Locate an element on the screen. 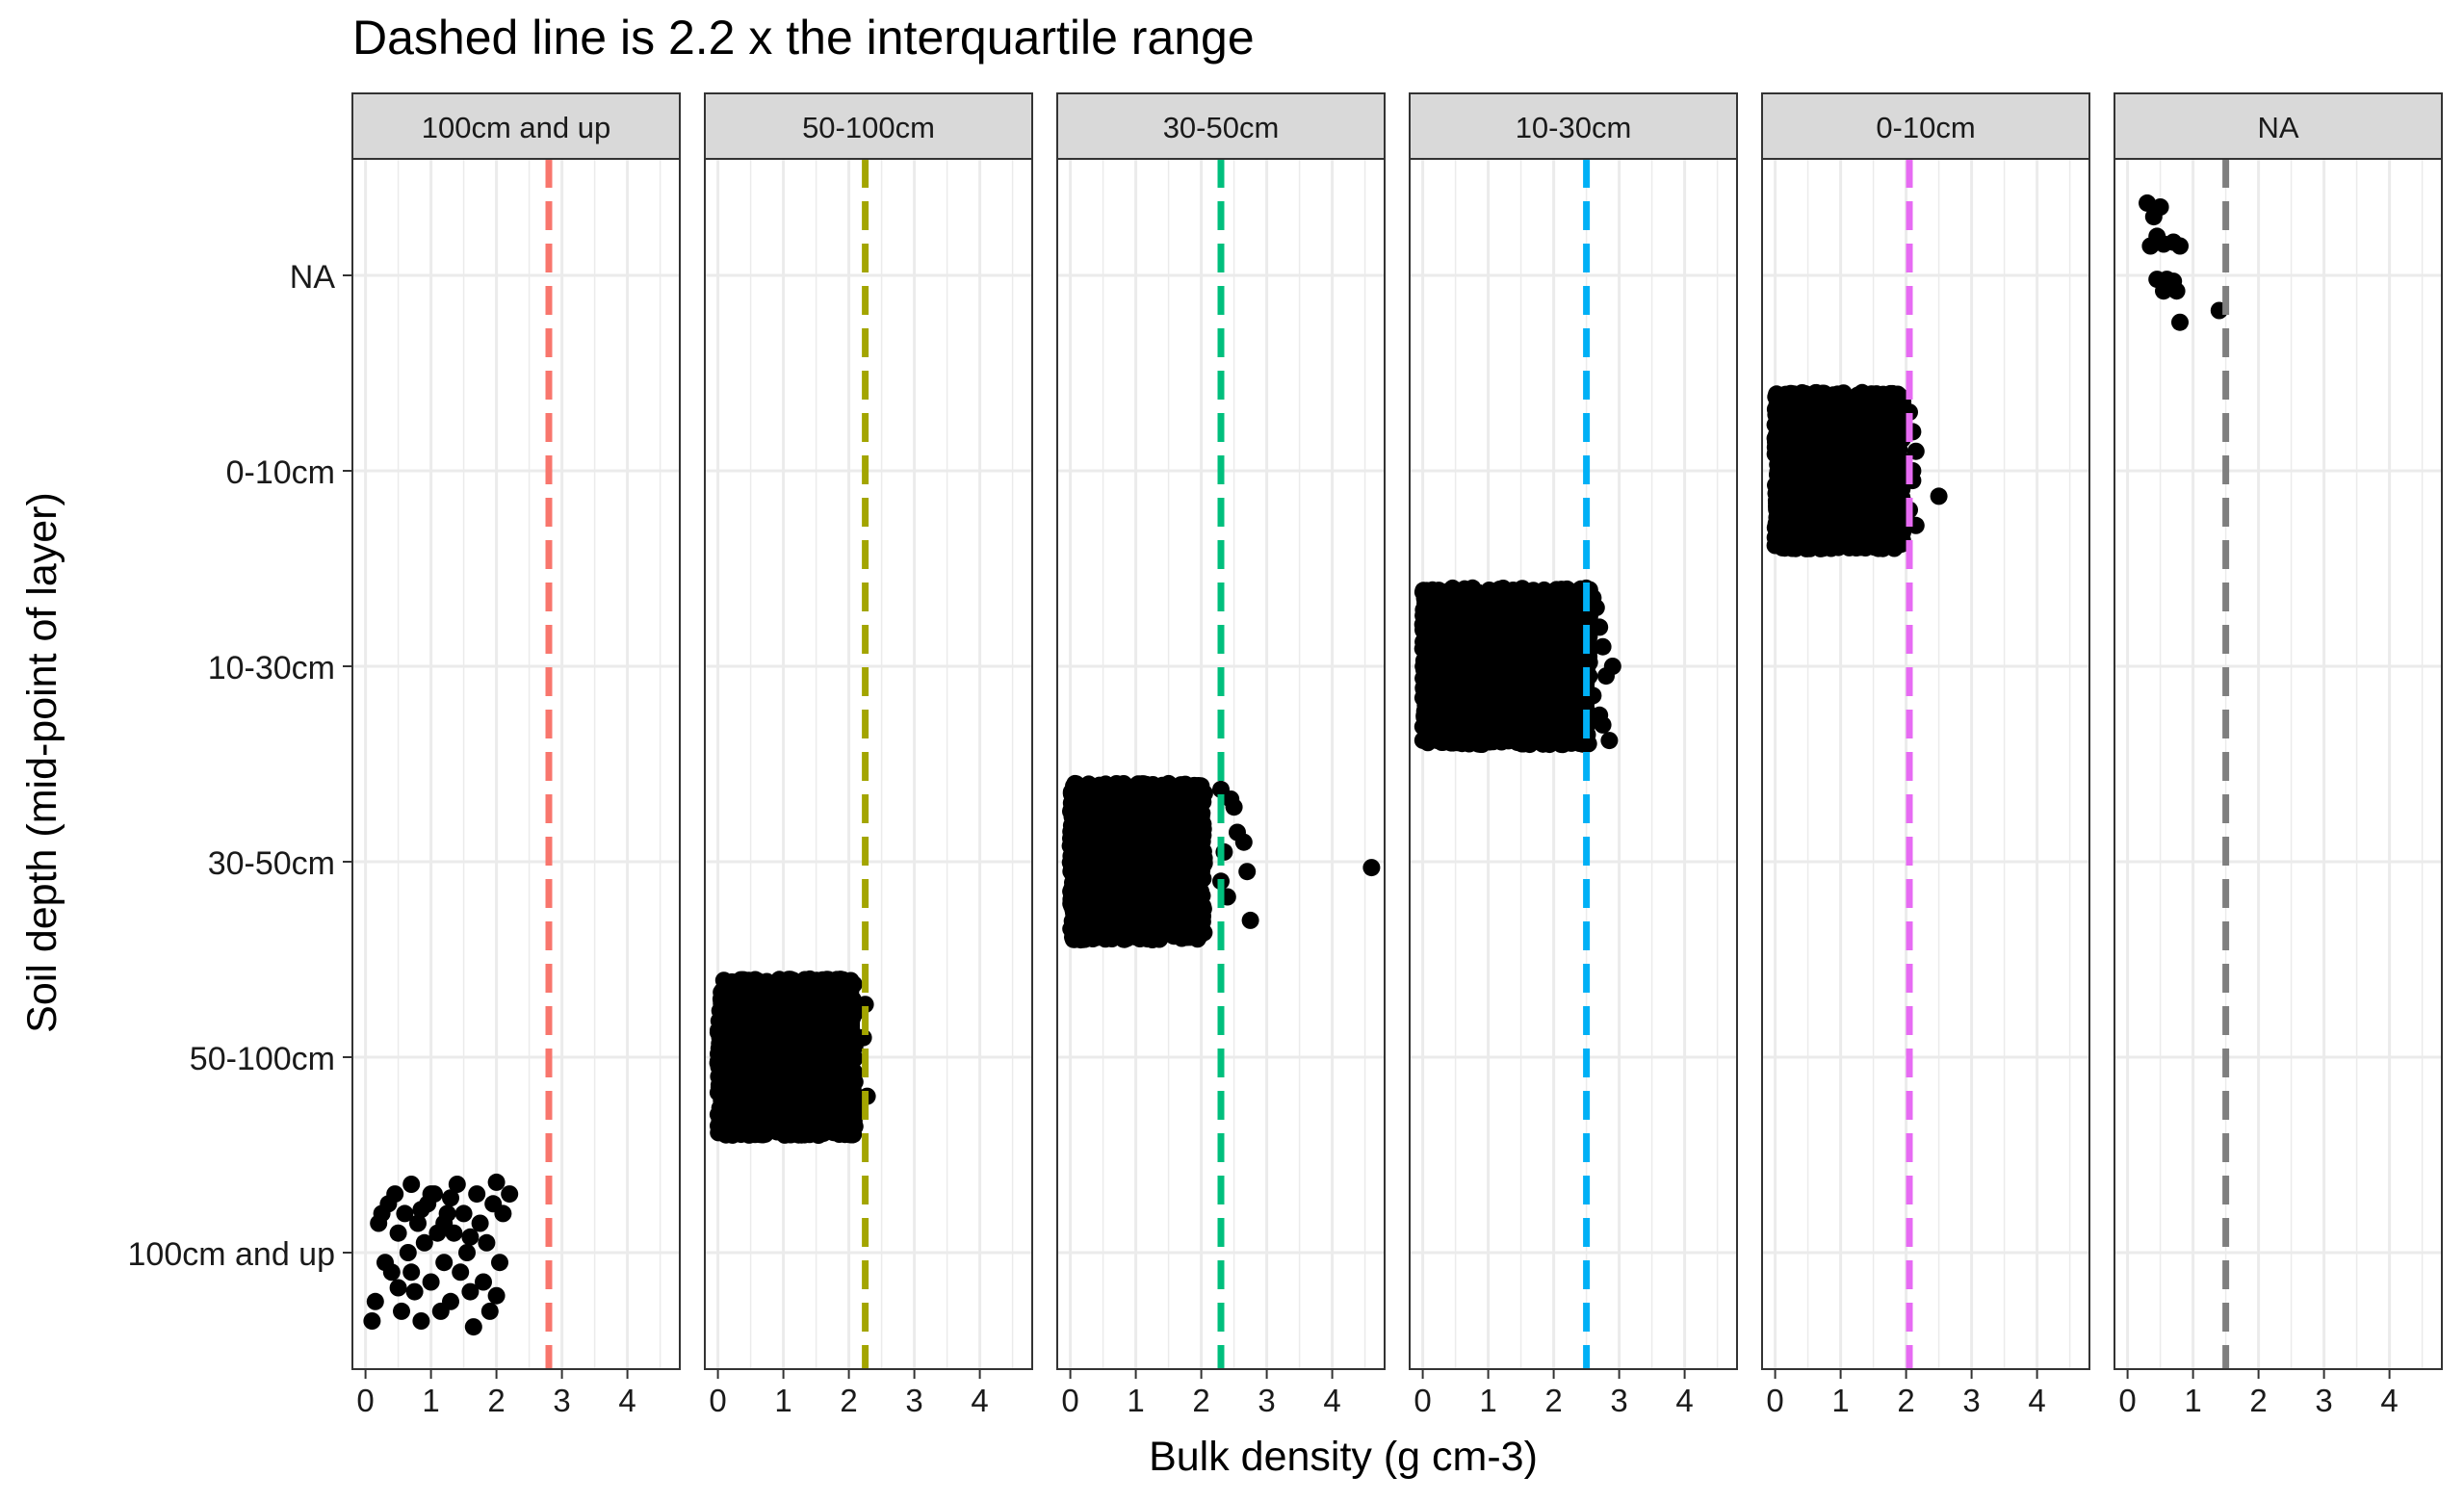 This screenshot has width=2464, height=1502. y-tick-label: 50-100cm is located at coordinates (262, 1059).